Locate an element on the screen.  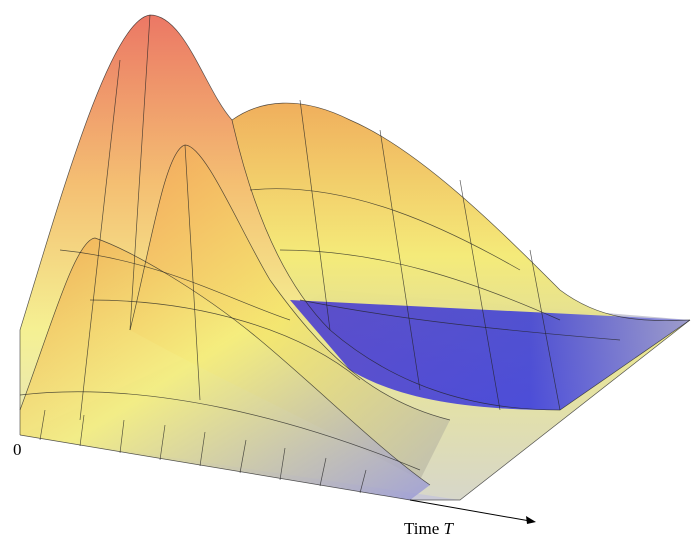
axis-label: Time T is located at coordinates (429, 528).